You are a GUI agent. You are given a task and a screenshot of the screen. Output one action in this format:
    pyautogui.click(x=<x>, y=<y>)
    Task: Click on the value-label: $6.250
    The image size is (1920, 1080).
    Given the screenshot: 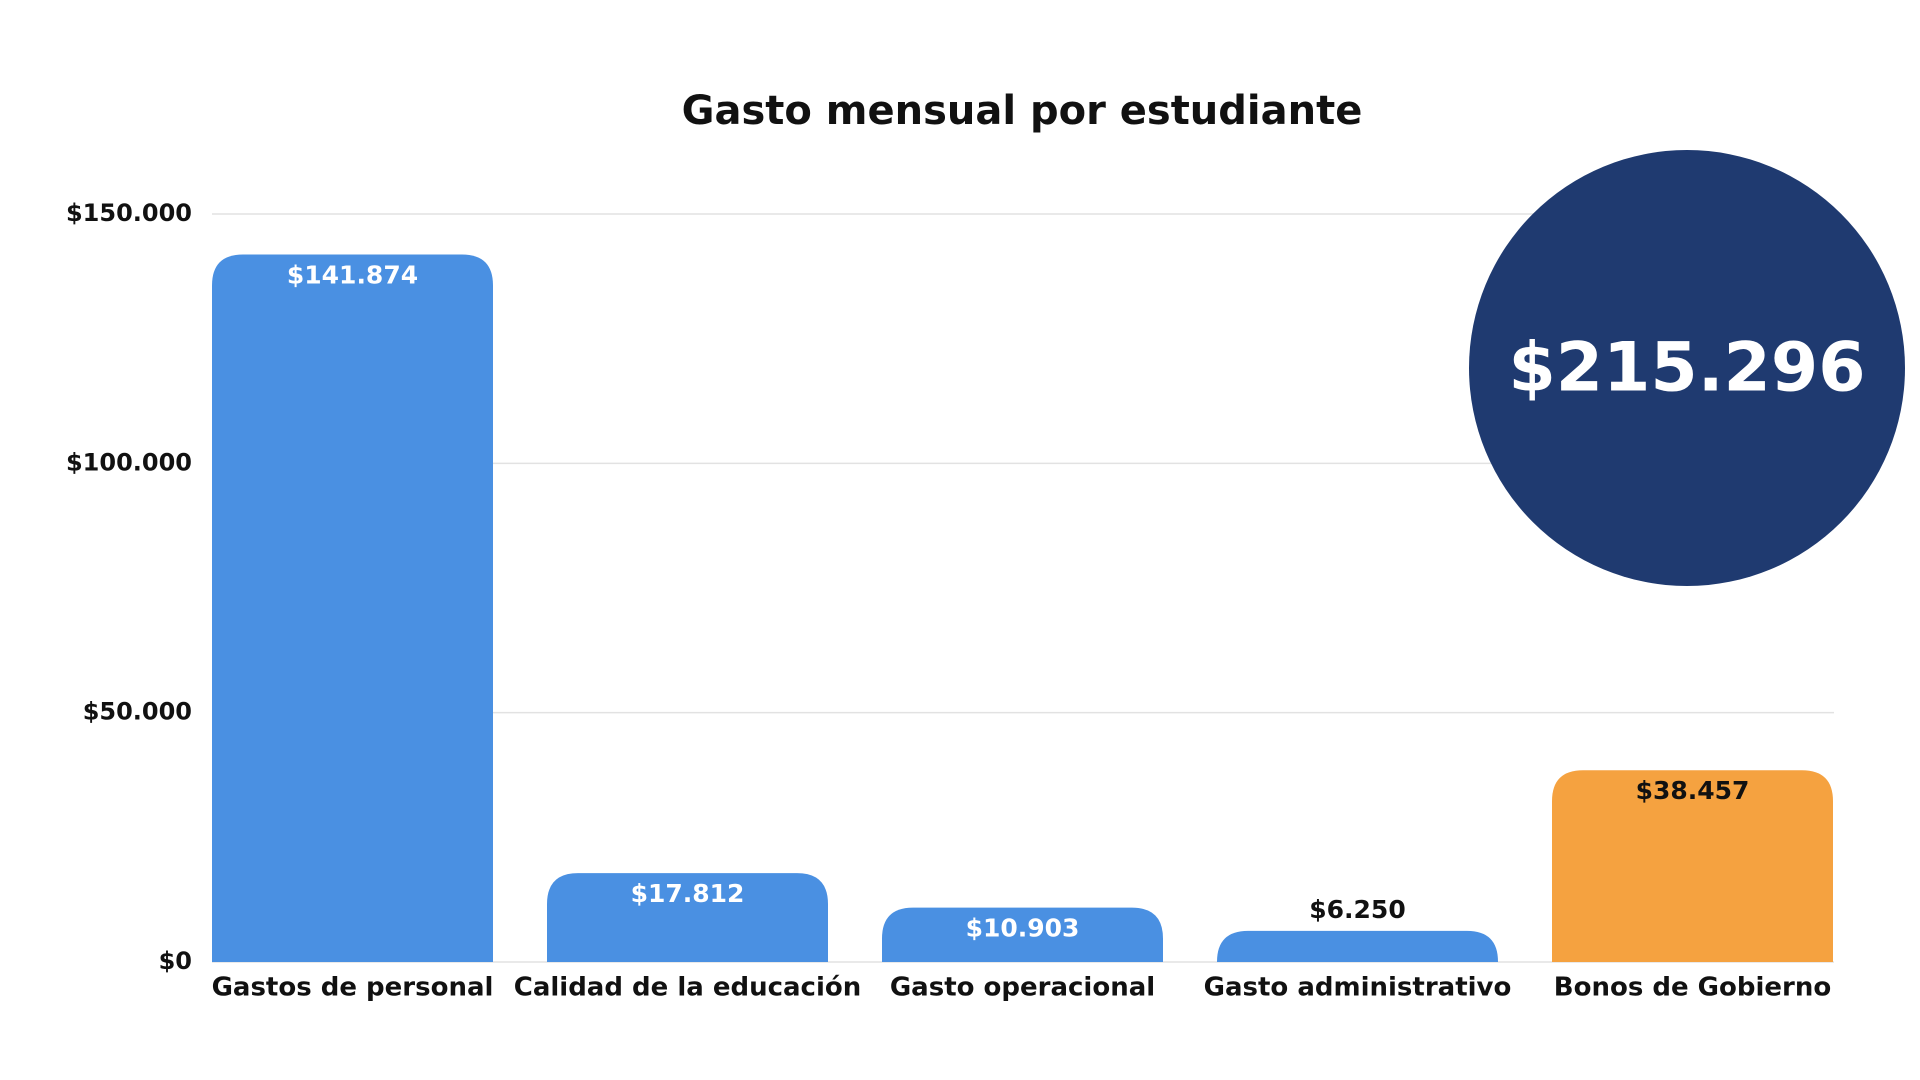 What is the action you would take?
    pyautogui.click(x=1357, y=909)
    